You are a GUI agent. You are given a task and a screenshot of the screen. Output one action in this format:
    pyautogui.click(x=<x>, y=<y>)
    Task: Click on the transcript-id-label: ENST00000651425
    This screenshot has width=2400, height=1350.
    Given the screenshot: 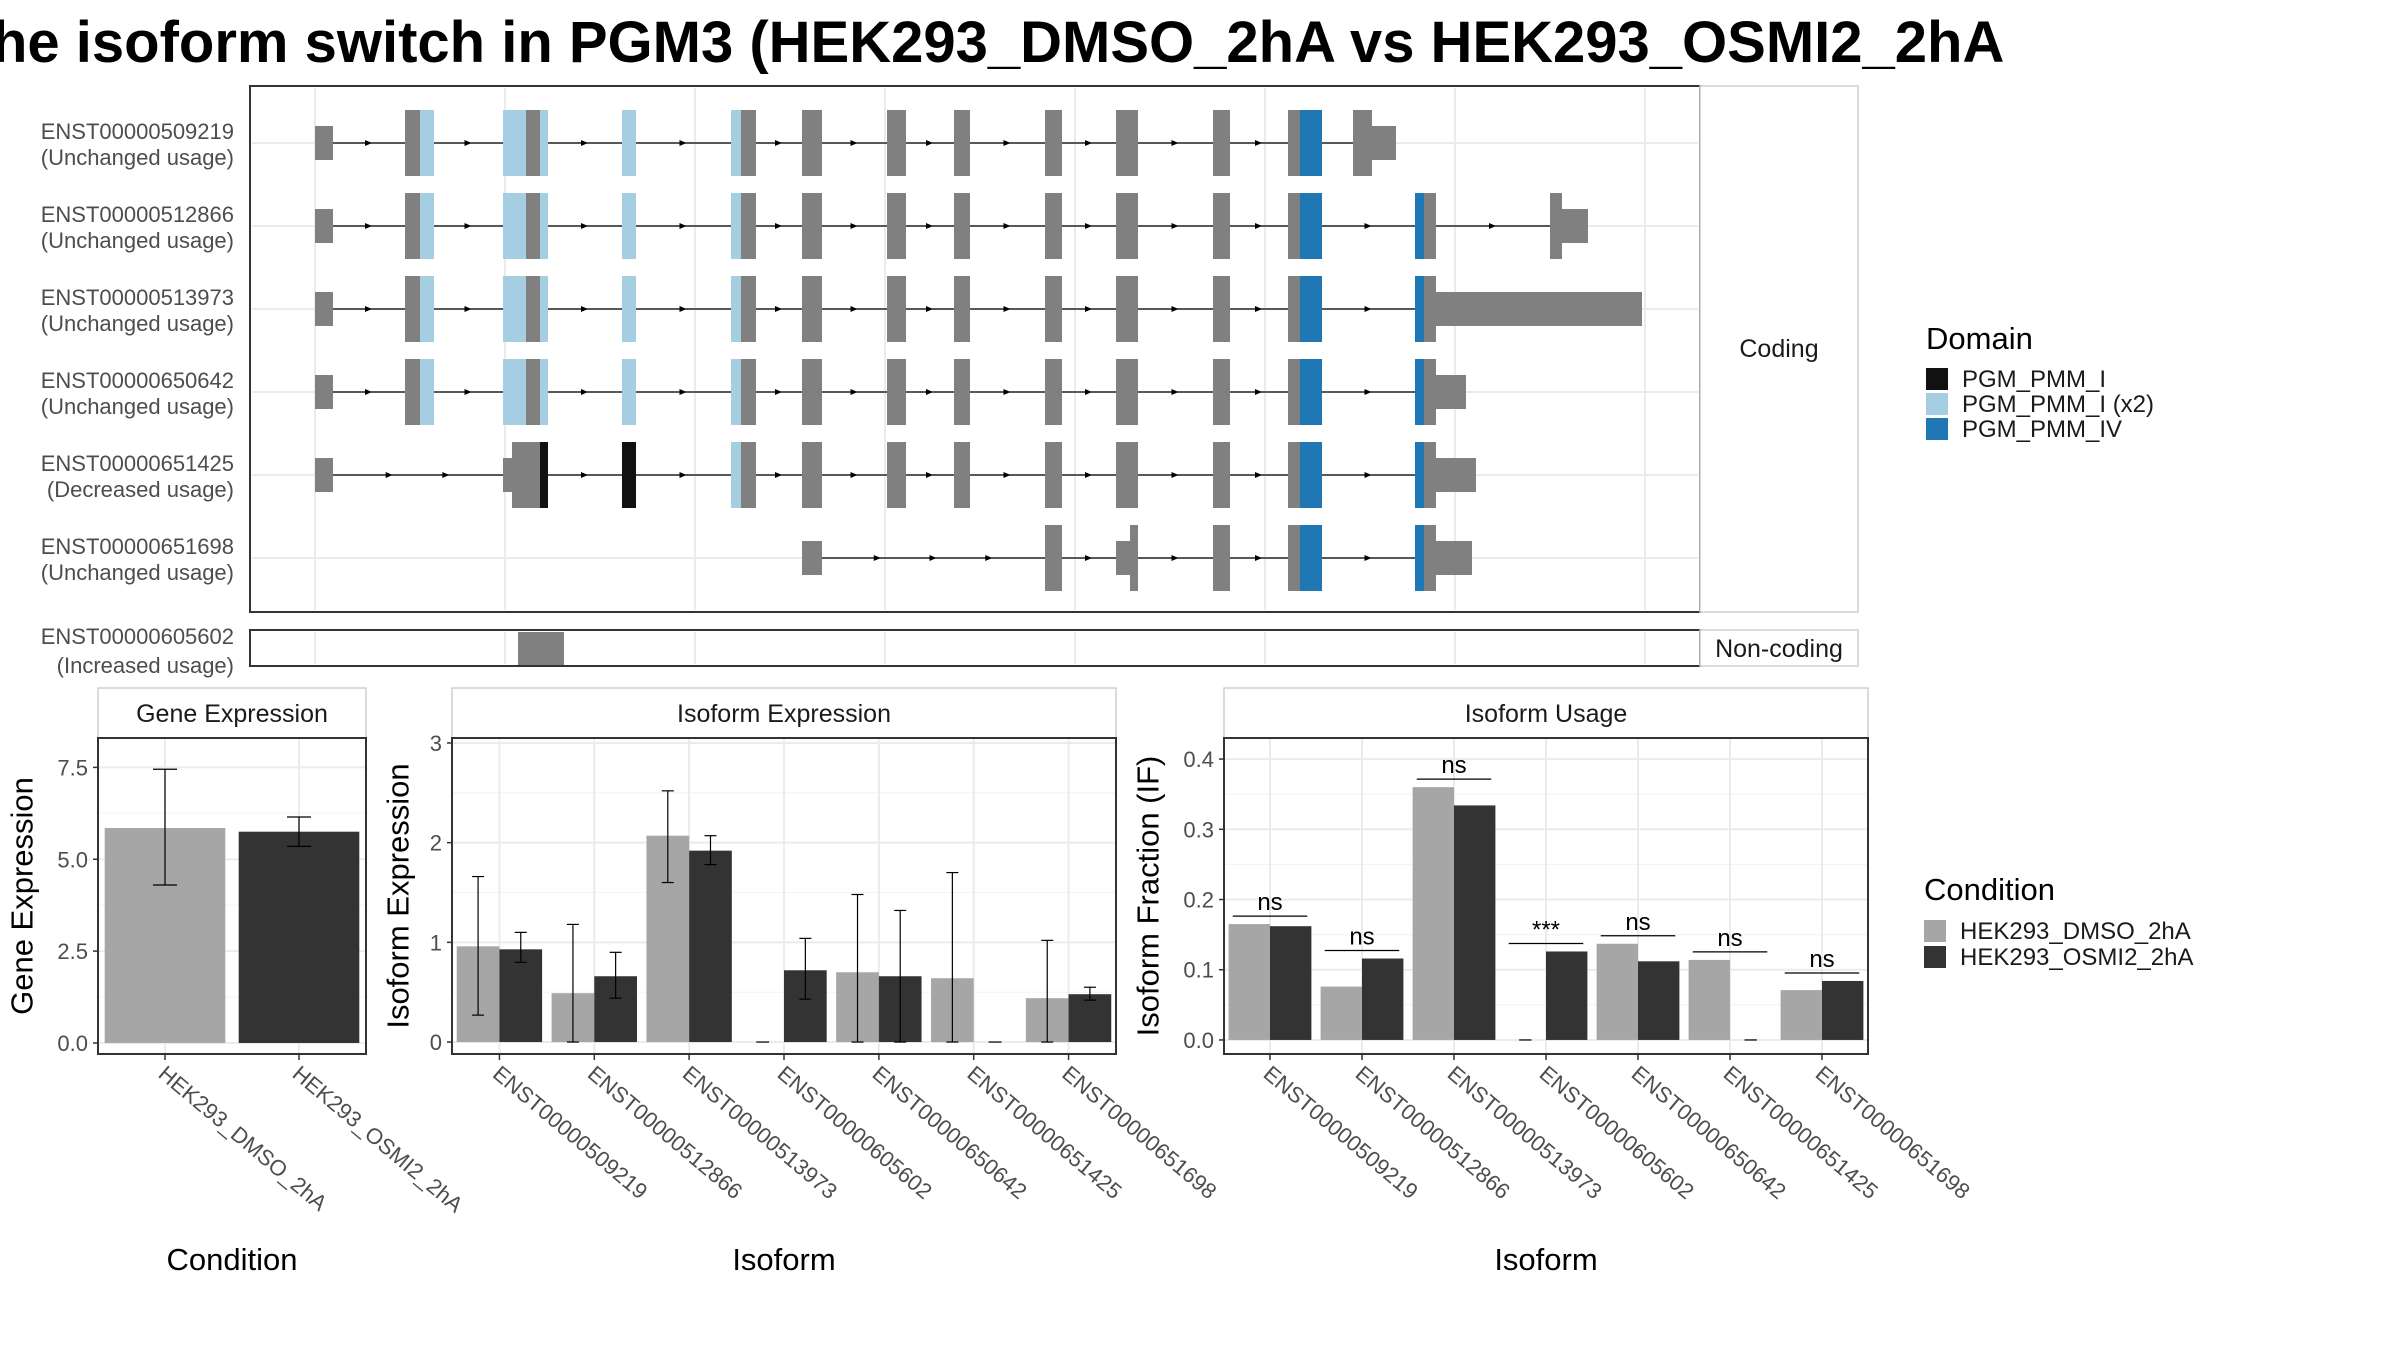 What is the action you would take?
    pyautogui.click(x=137, y=463)
    